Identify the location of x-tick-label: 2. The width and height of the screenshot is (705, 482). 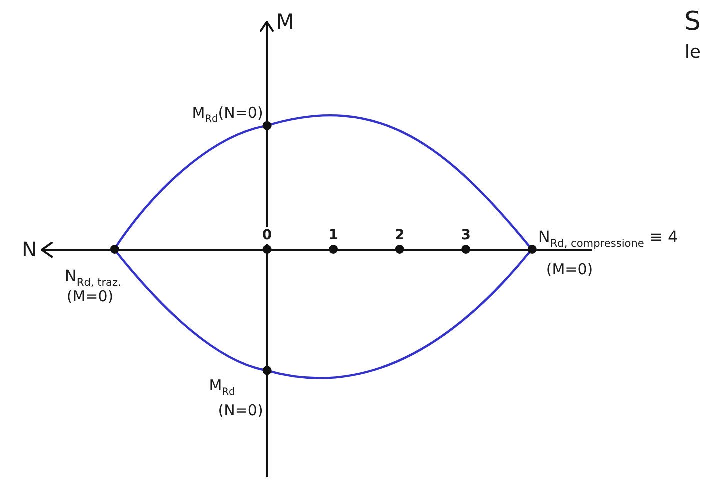
(399, 236).